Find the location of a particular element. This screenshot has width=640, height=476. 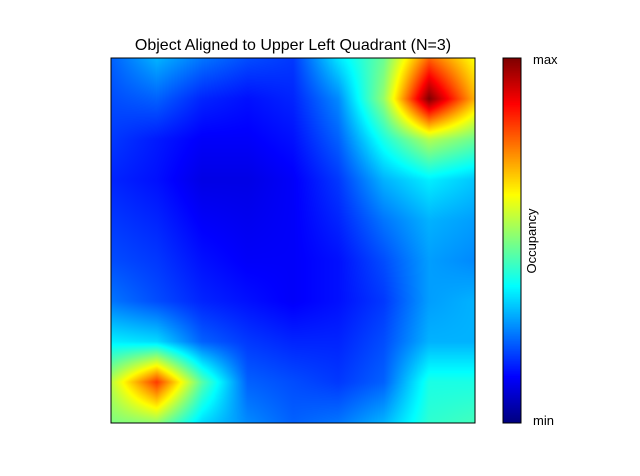

colorbar-frame is located at coordinates (512, 240).